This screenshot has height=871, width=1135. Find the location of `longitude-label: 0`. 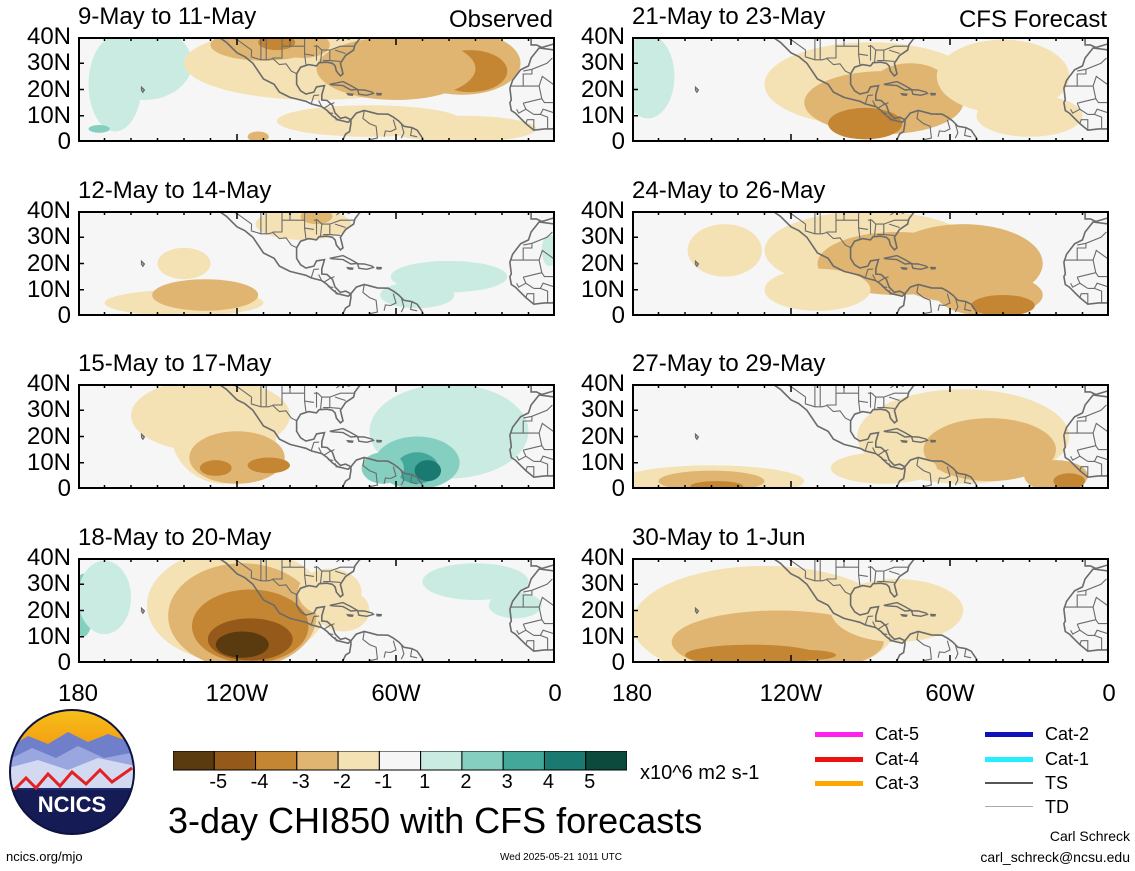

longitude-label: 0 is located at coordinates (555, 693).